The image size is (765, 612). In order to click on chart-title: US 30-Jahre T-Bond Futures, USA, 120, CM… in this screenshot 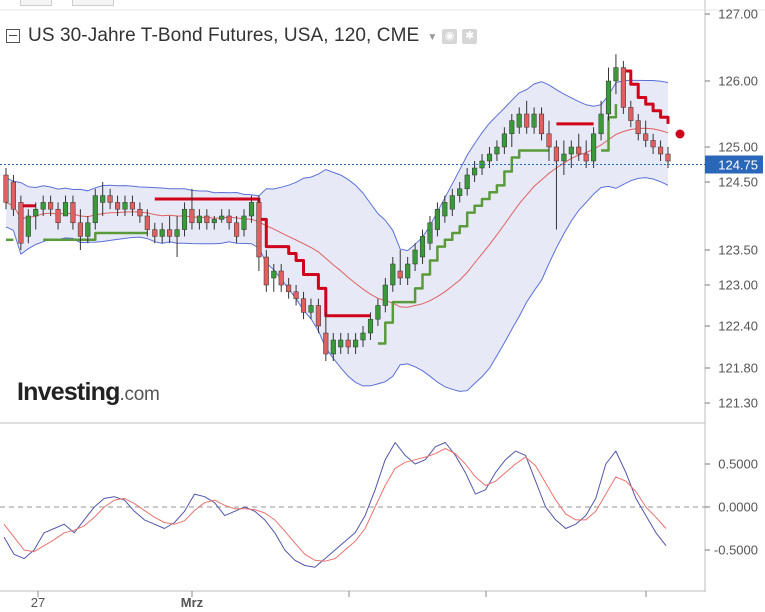, I will do `click(224, 35)`.